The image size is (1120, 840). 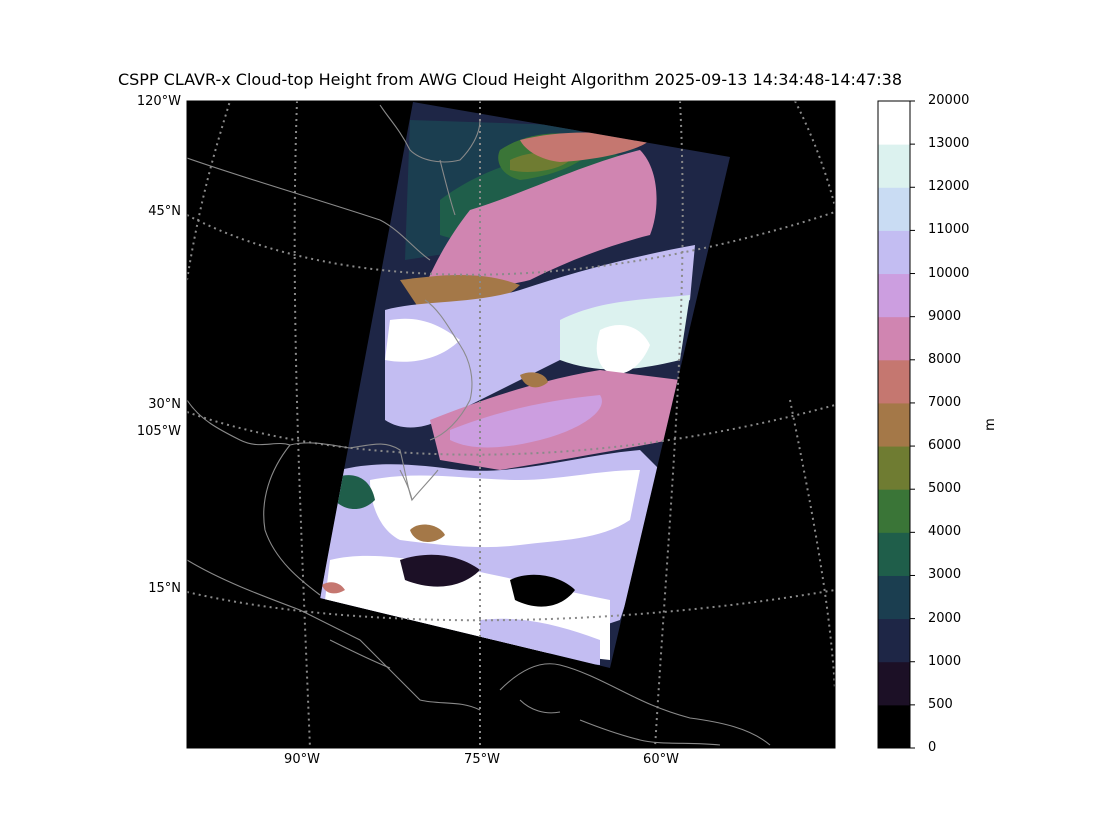 I want to click on colorbar-tick-label: 13000, so click(x=949, y=144).